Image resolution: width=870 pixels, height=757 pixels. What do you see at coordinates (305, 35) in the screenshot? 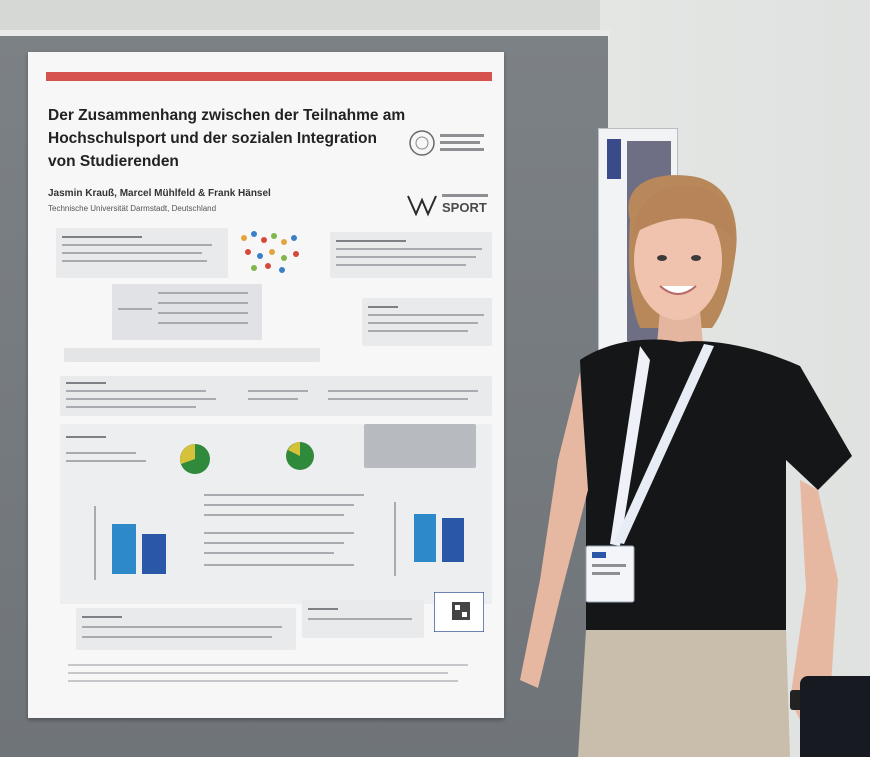
I see `board-top-edge` at bounding box center [305, 35].